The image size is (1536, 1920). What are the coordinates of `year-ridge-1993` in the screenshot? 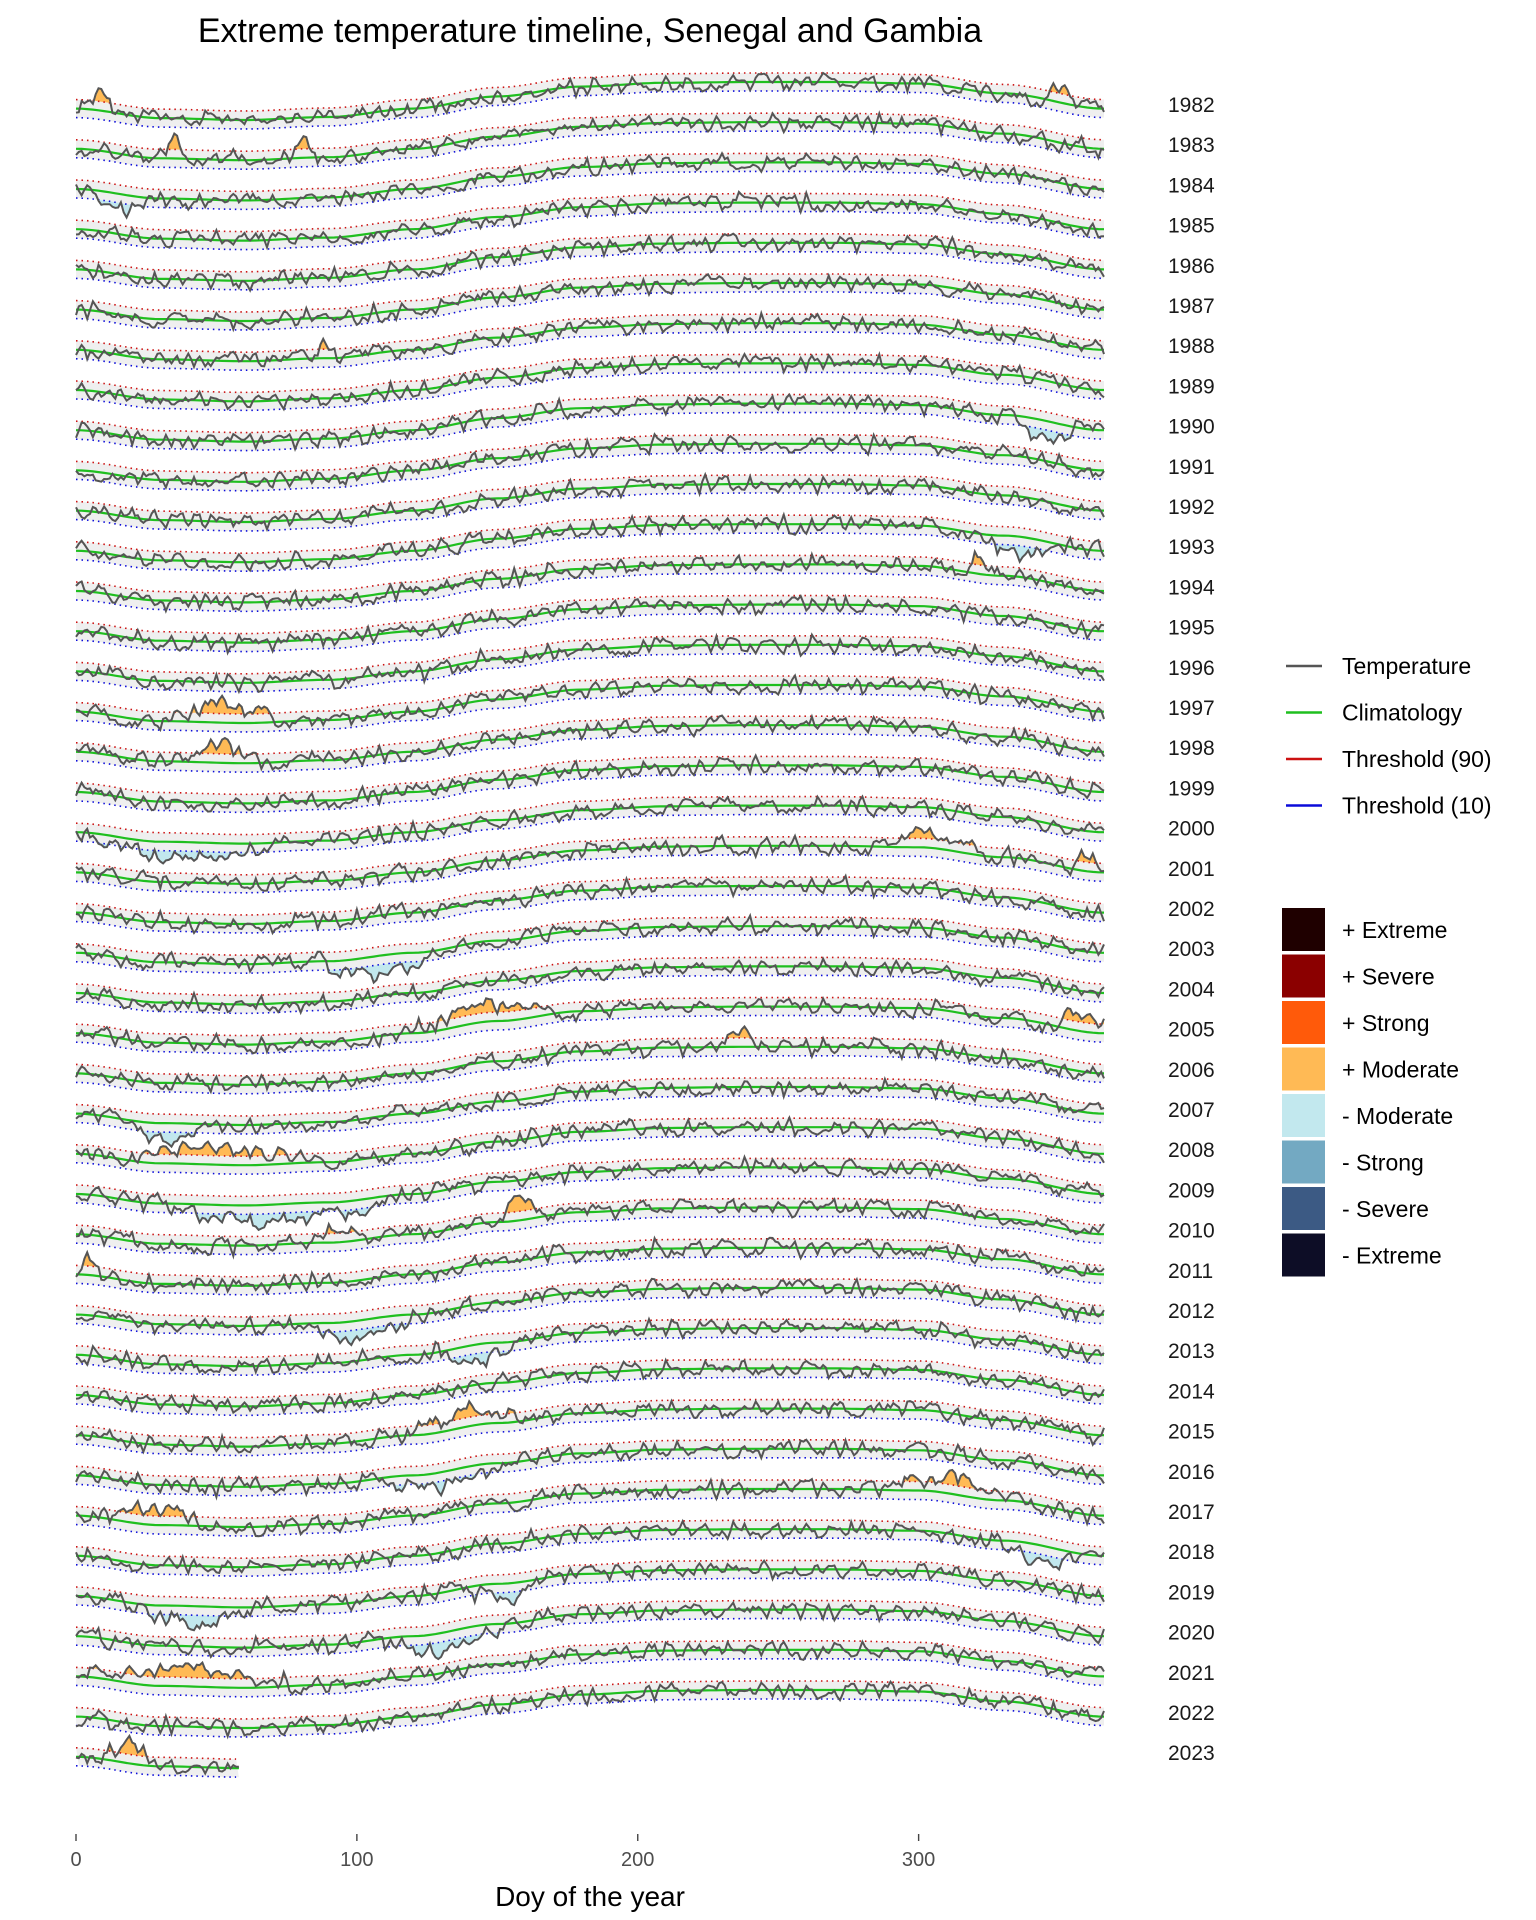 It's located at (590, 542).